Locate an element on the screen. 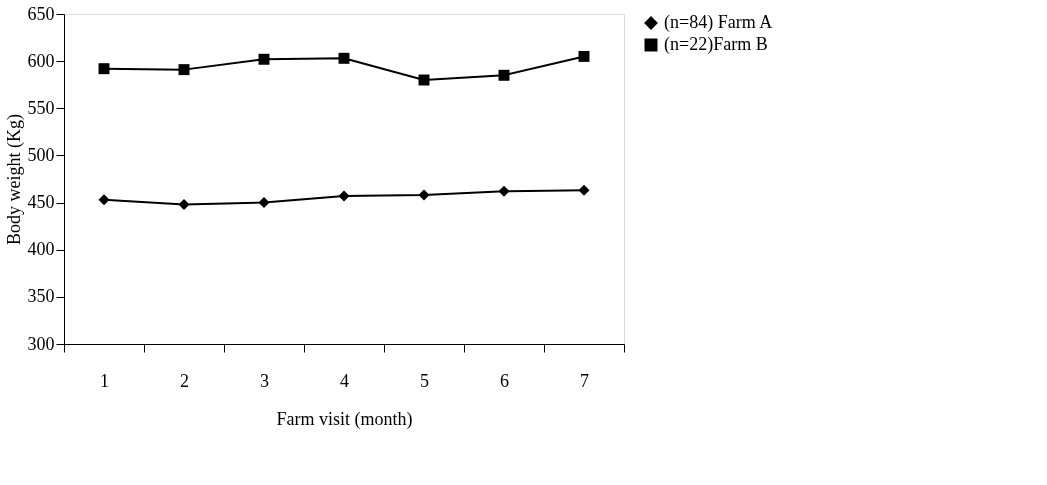 This screenshot has height=485, width=1047. y-tick-label: 450 is located at coordinates (41, 202).